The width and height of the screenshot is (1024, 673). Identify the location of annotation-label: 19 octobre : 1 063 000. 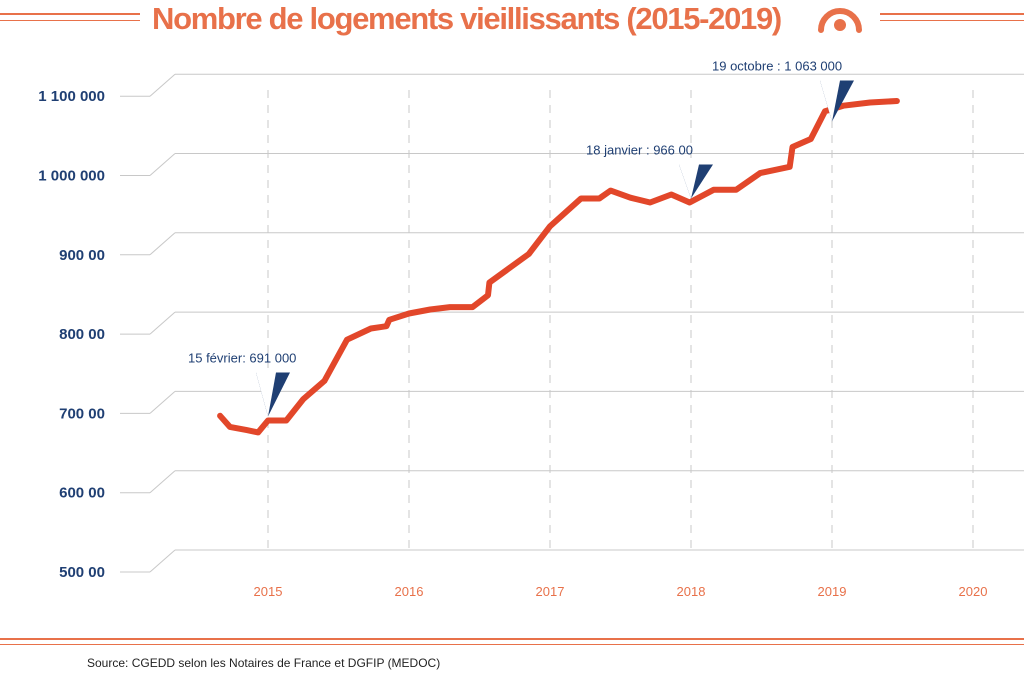
(777, 66).